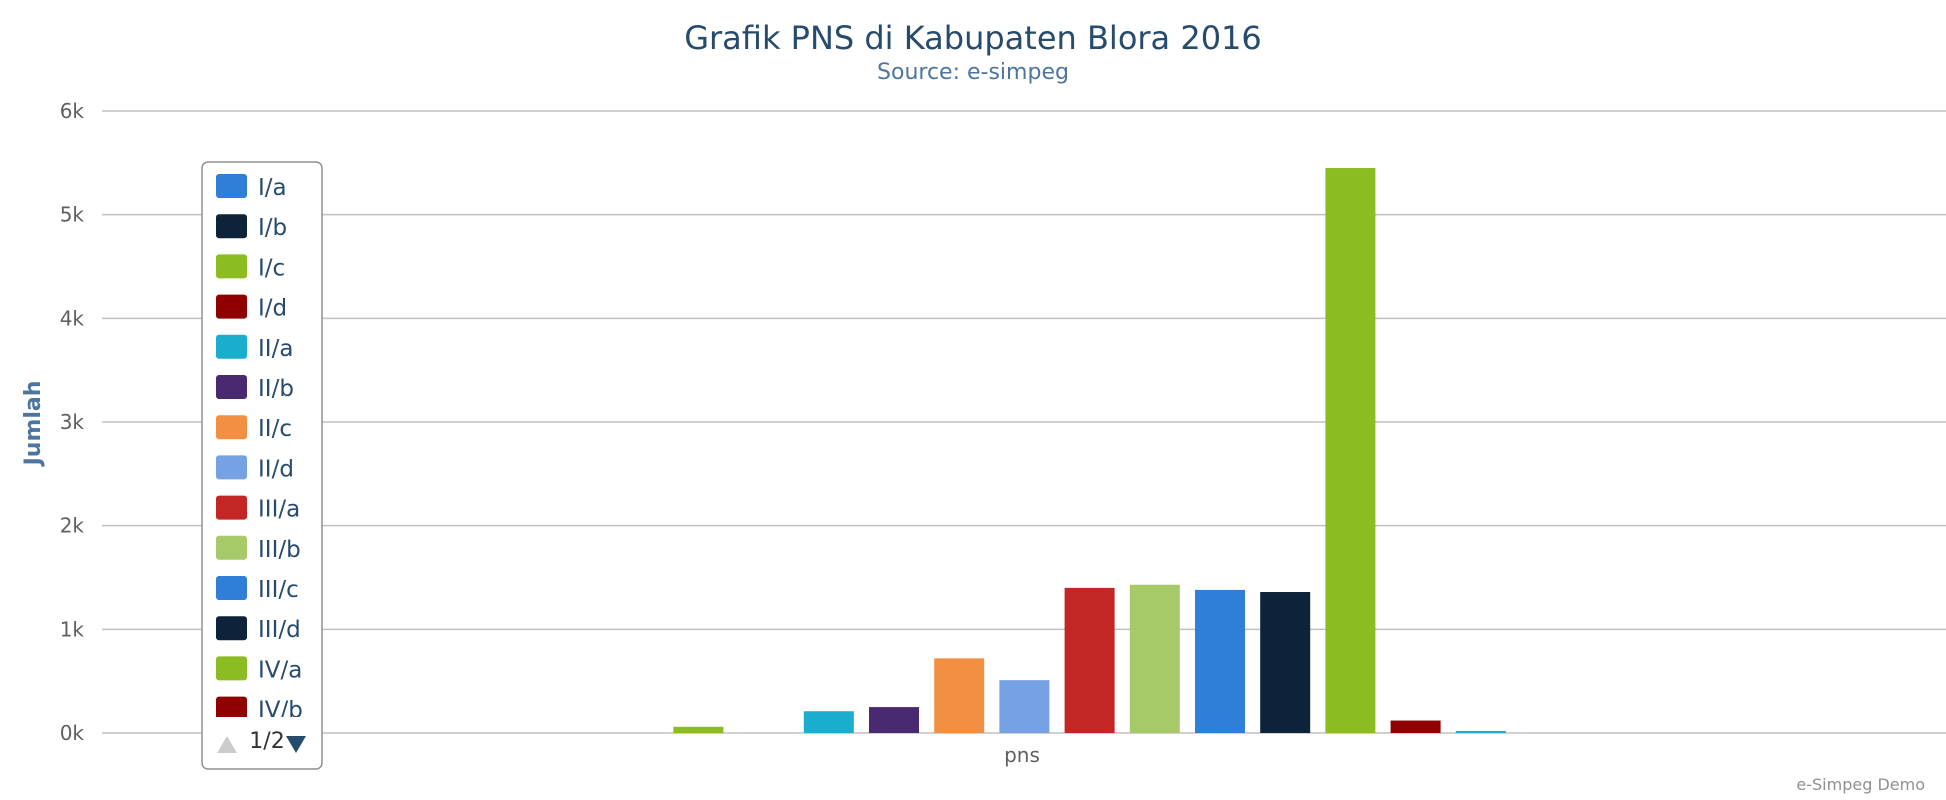  What do you see at coordinates (973, 38) in the screenshot?
I see `chart-title: Grafik PNS di Kabupaten Blora 2016` at bounding box center [973, 38].